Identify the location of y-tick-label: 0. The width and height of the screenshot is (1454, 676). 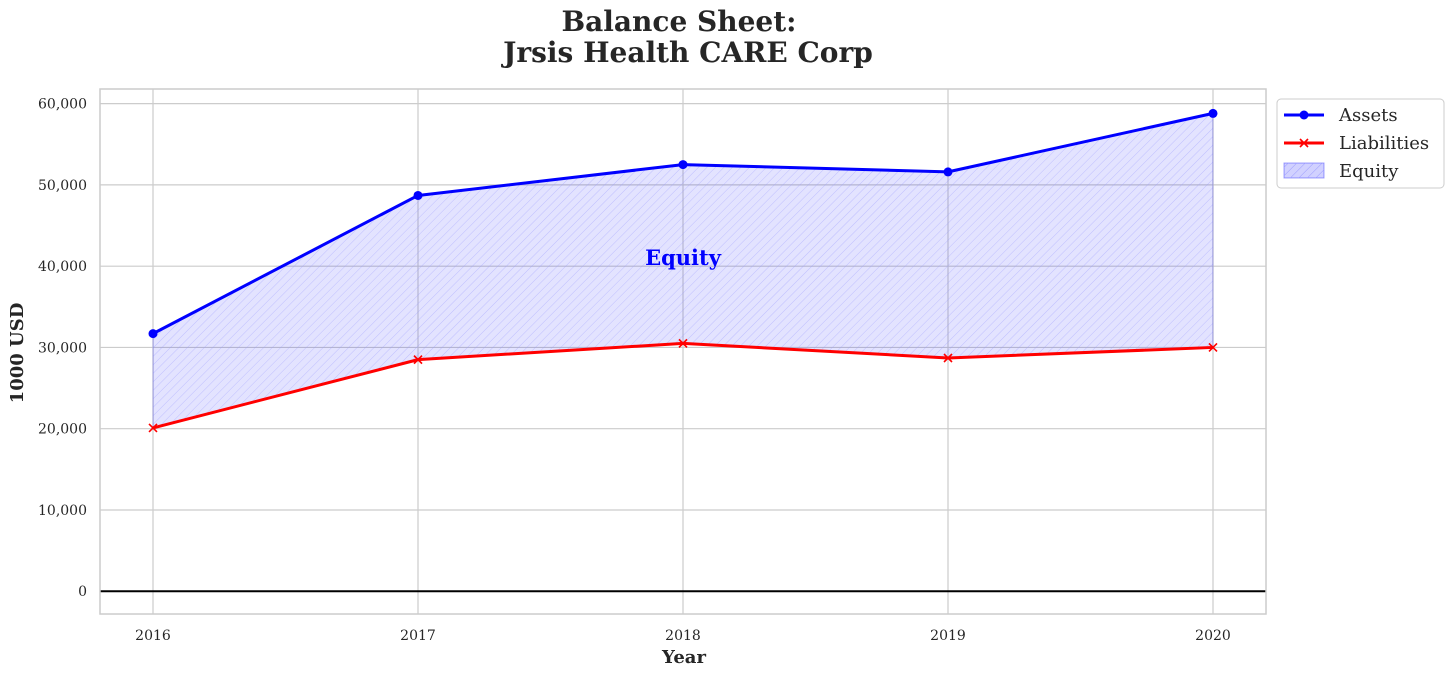
(82, 592).